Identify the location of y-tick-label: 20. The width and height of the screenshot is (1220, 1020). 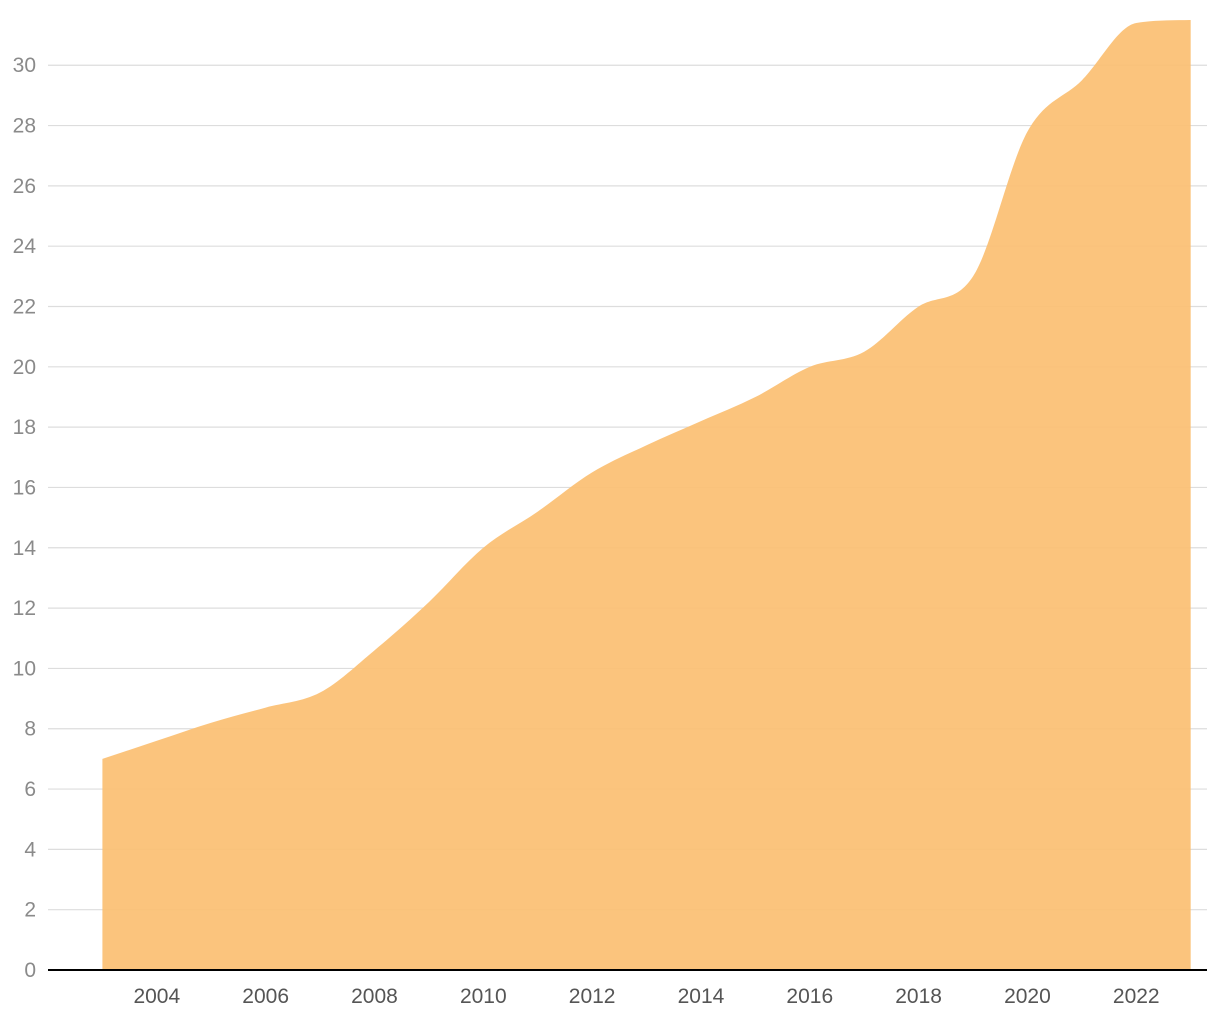
(24, 367).